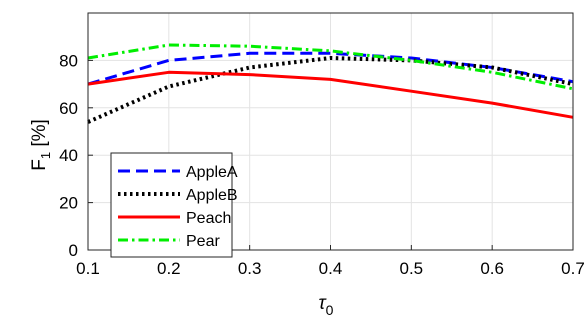  I want to click on y-axis-label-subscript: 1, so click(45, 155).